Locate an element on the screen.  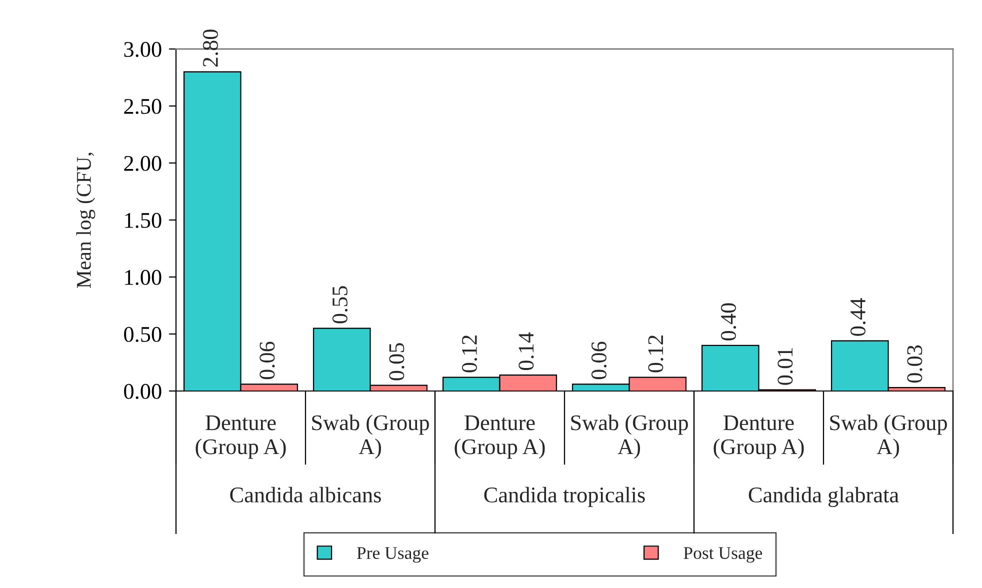
data-label: 0.14 is located at coordinates (526, 351).